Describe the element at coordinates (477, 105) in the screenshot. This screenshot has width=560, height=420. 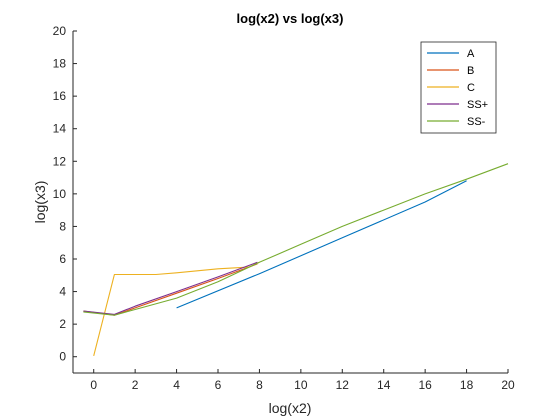
I see `legend-label: SS+` at that location.